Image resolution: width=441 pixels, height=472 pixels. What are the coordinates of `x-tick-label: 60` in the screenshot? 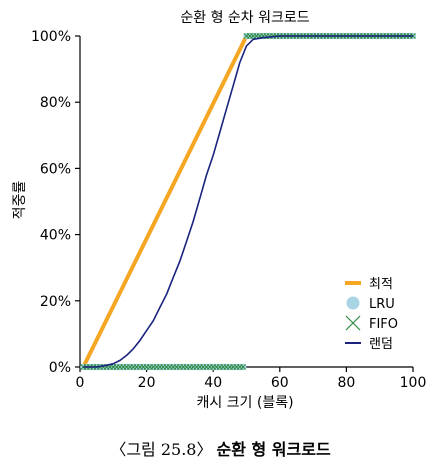 It's located at (280, 383).